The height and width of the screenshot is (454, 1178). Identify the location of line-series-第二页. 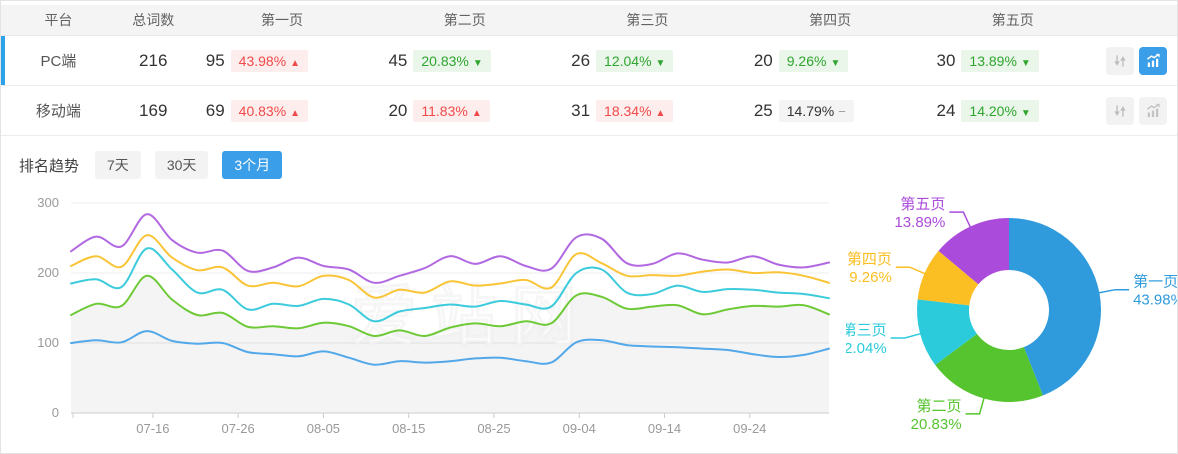
(450, 306).